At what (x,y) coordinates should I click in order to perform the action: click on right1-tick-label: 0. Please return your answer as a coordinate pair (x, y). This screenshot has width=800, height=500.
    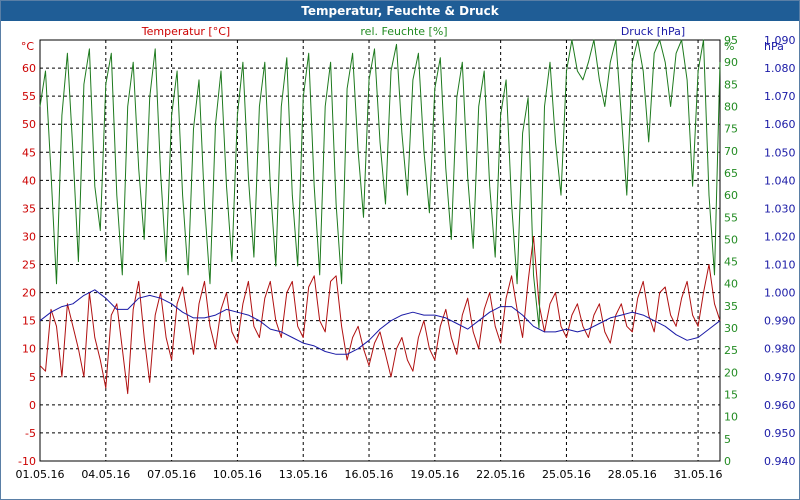
    Looking at the image, I should click on (727, 461).